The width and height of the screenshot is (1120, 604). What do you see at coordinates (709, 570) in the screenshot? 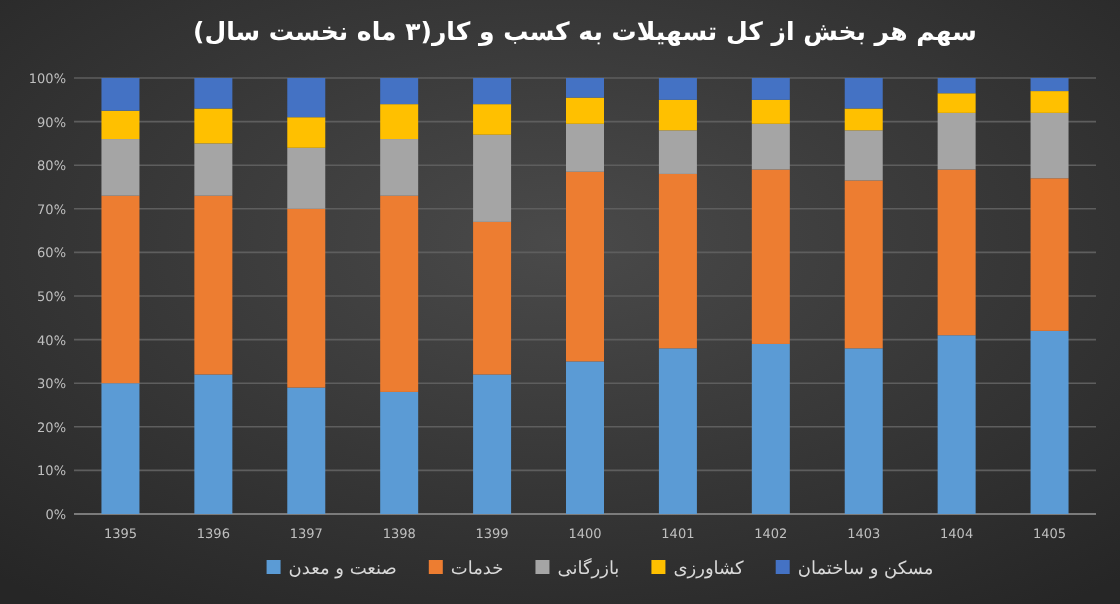
I see `legend-label: کشاورزی` at bounding box center [709, 570].